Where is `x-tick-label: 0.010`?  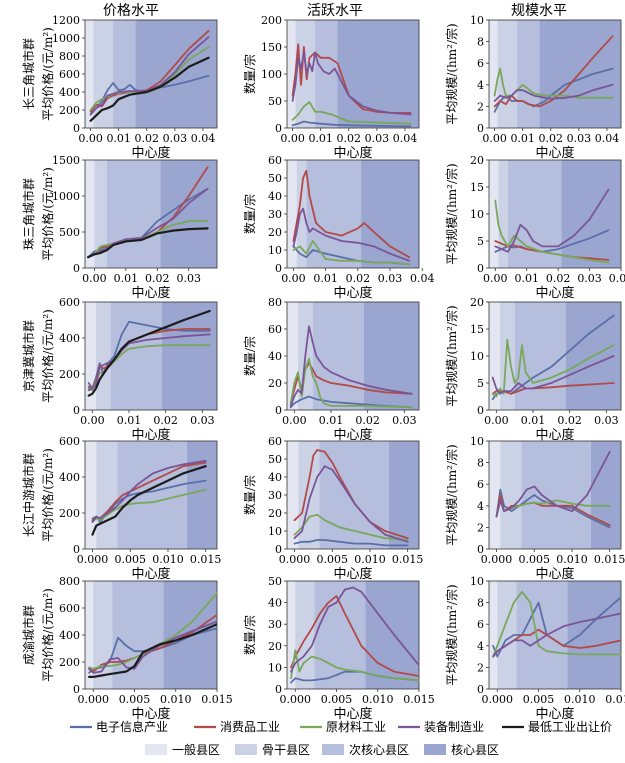 x-tick-label: 0.010 is located at coordinates (168, 559).